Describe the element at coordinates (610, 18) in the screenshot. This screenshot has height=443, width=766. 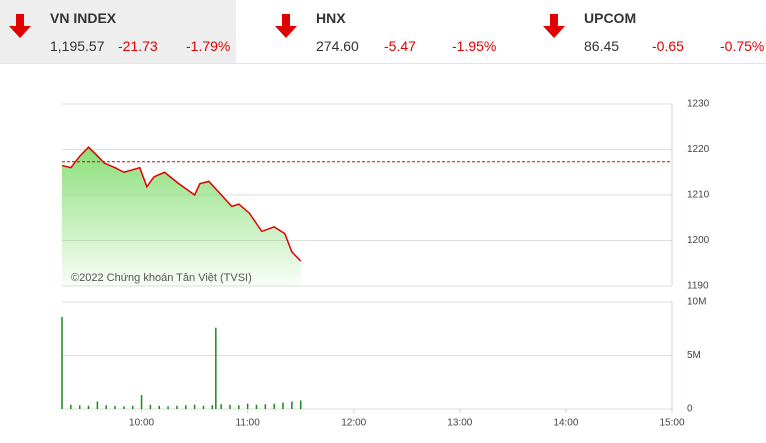
I see `index-name: UPCOM` at that location.